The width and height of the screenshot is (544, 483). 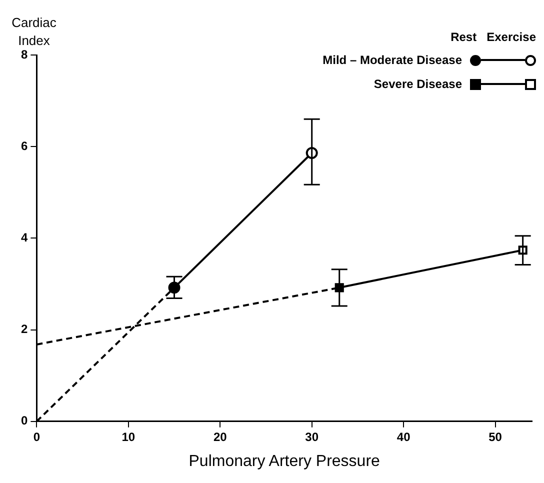 I want to click on x-tick-label: 0, so click(x=36, y=437).